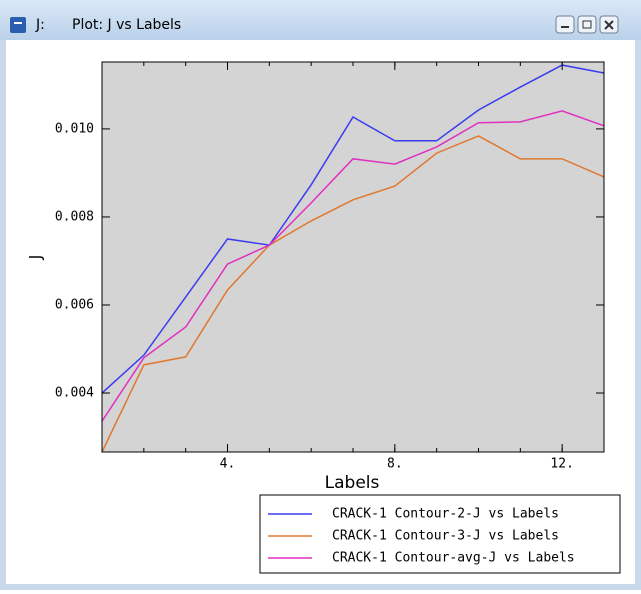 The width and height of the screenshot is (641, 594). What do you see at coordinates (35, 258) in the screenshot?
I see `y-axis-label: J` at bounding box center [35, 258].